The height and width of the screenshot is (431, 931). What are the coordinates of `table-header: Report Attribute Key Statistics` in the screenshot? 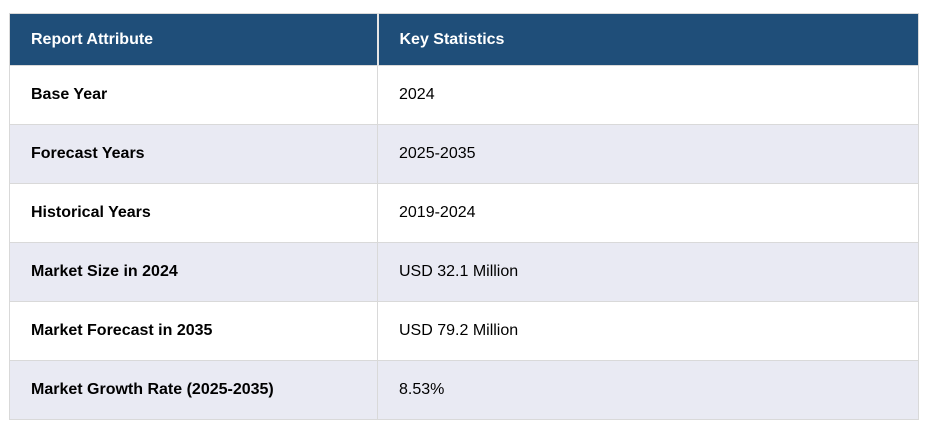 It's located at (464, 39).